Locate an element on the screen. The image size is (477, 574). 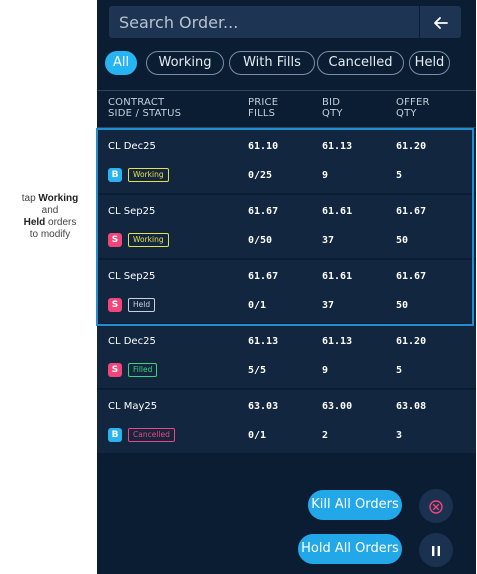
order-offer-qty: 3 is located at coordinates (399, 435).